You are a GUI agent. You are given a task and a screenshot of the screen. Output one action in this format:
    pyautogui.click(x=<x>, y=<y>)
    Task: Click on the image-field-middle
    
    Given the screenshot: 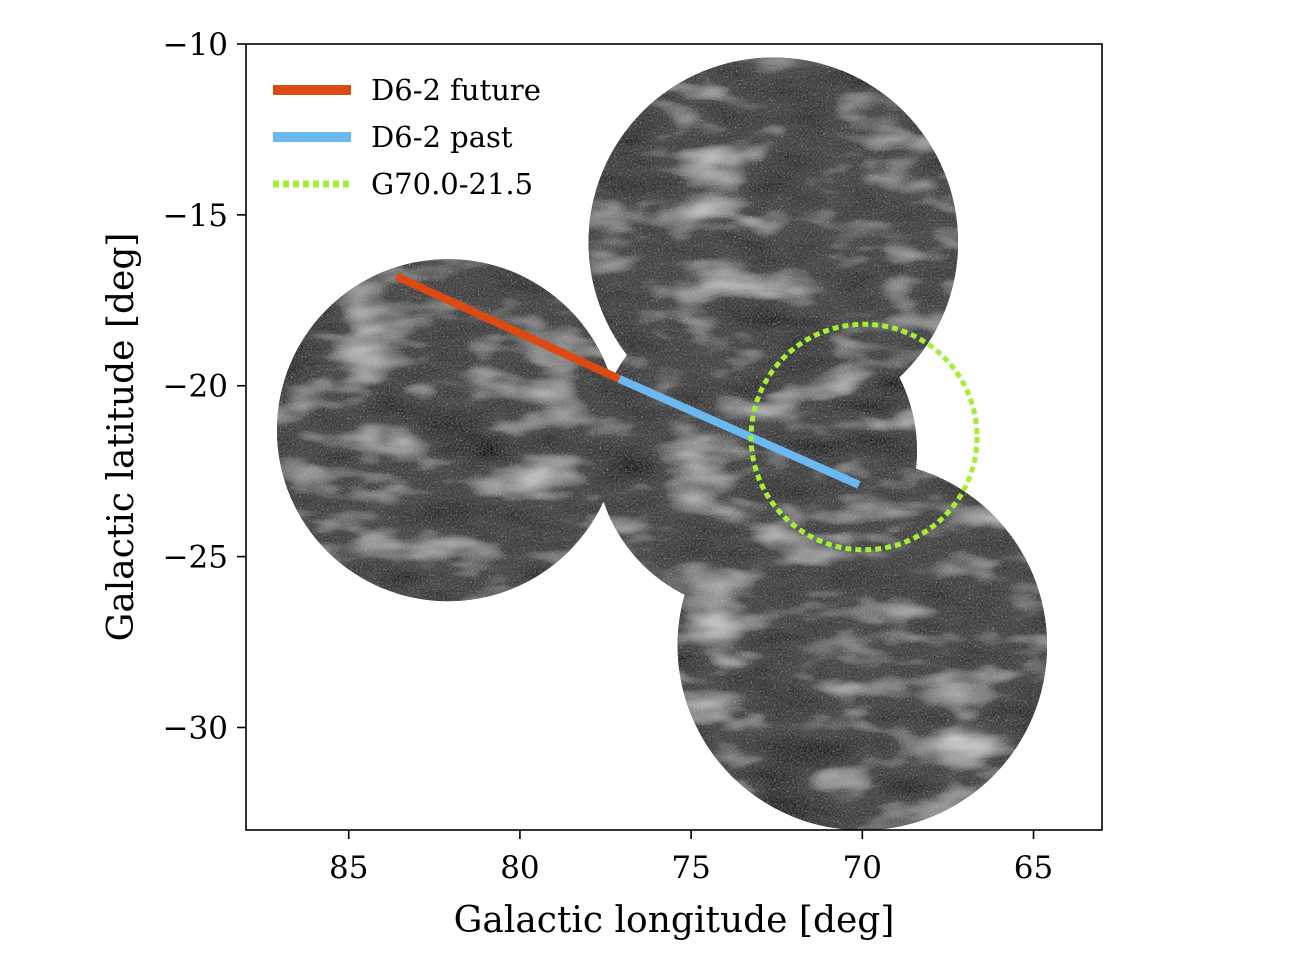 What is the action you would take?
    pyautogui.click(x=756, y=450)
    